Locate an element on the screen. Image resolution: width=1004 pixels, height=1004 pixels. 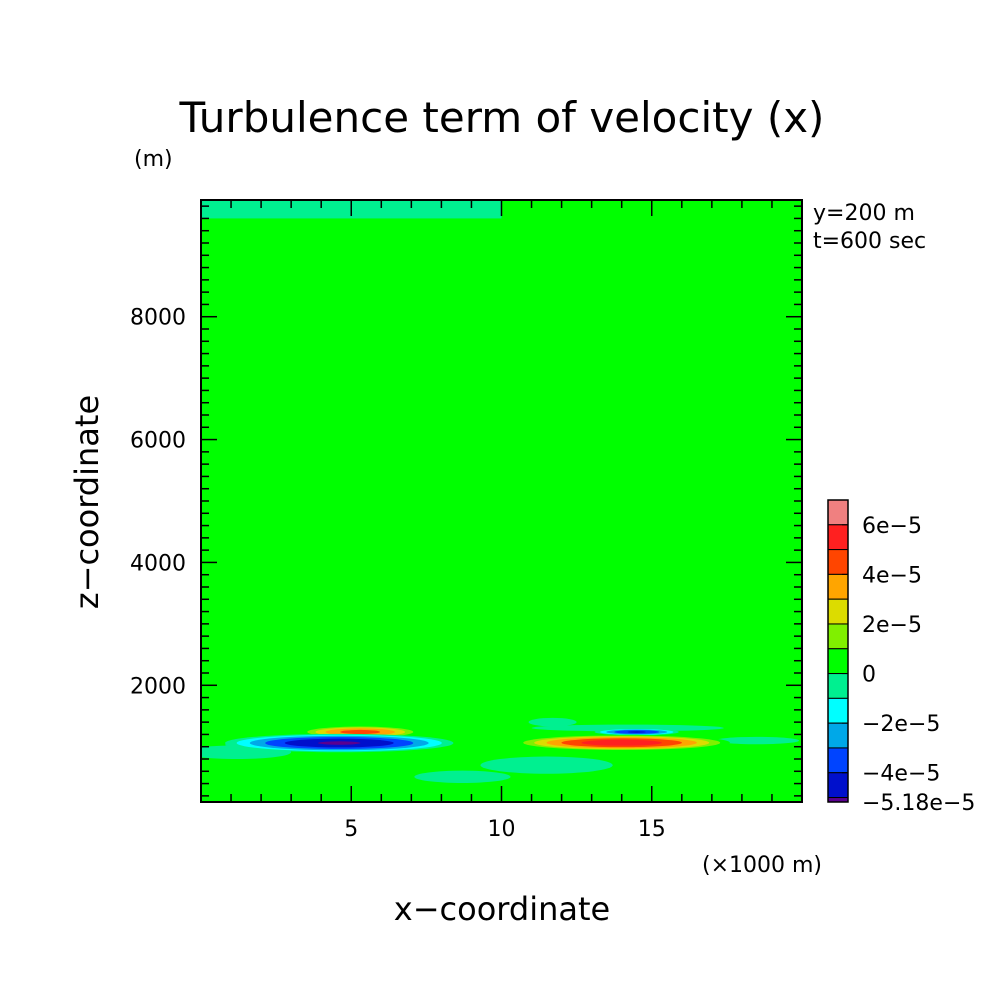
y-tick-label: 2000 is located at coordinates (158, 686).